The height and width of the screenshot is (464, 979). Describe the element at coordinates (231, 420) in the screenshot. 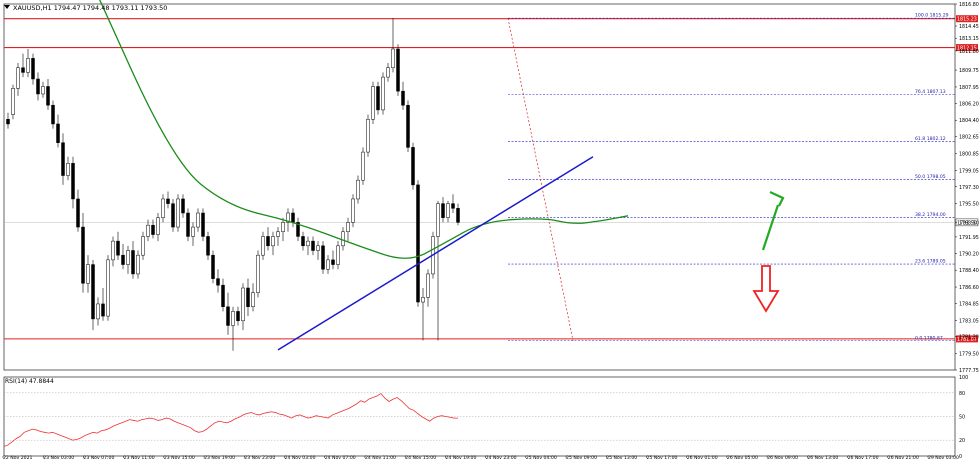

I see `rsi-line` at that location.